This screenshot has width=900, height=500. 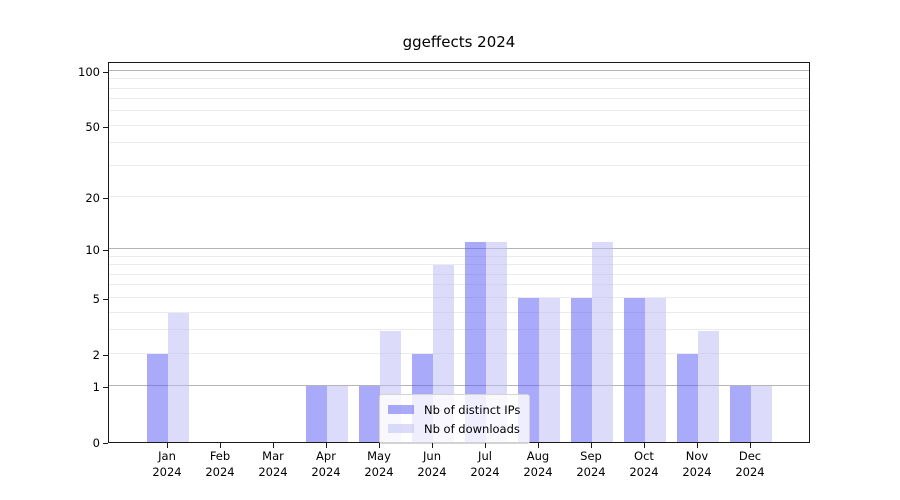 I want to click on x-tick-month: Feb, so click(x=220, y=456).